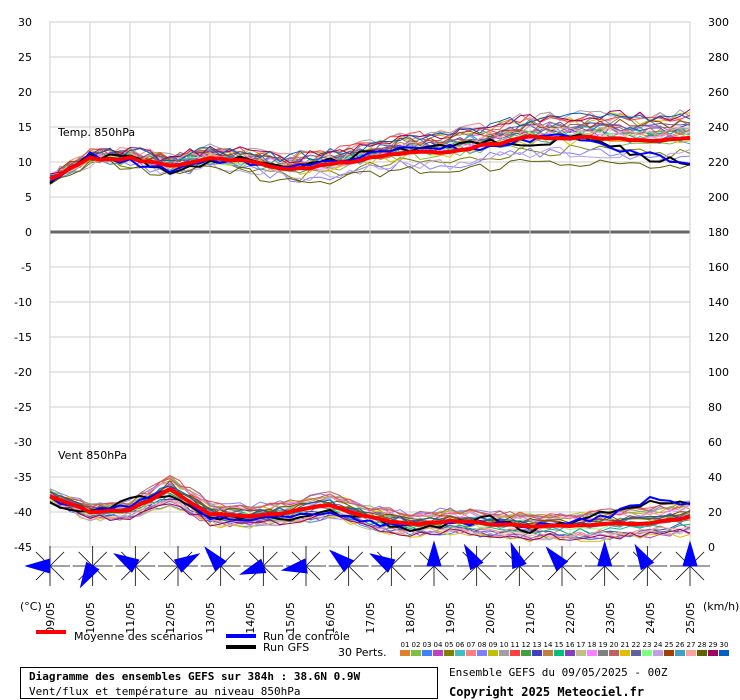  I want to click on x-date-label: 16/05, so click(330, 618).